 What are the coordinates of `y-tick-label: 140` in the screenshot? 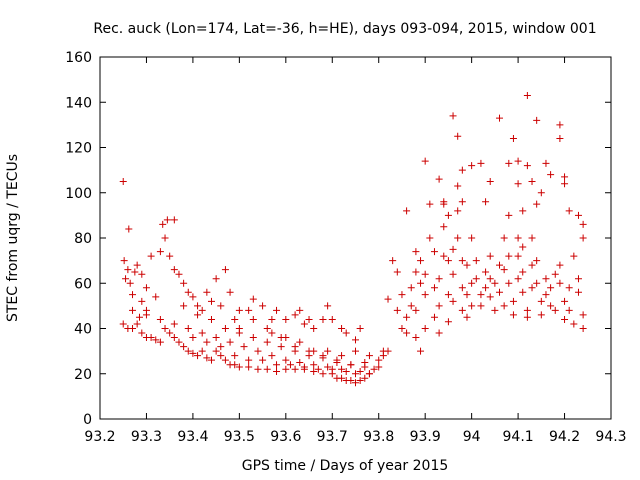 It's located at (78, 103).